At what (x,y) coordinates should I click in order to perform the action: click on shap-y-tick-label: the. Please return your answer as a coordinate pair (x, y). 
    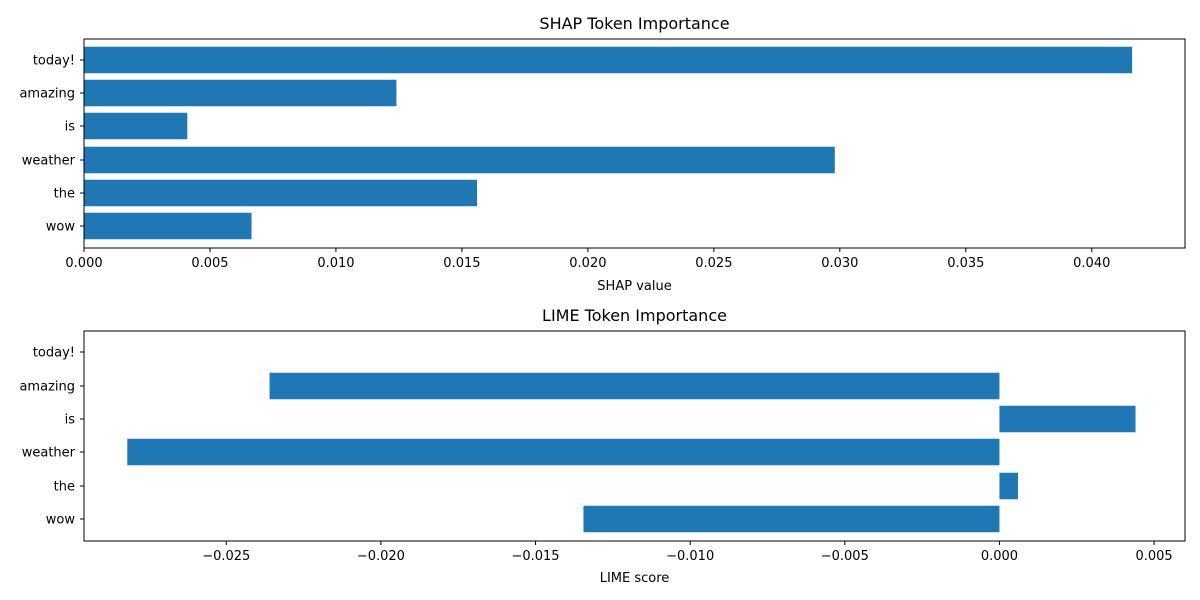
    Looking at the image, I should click on (64, 194).